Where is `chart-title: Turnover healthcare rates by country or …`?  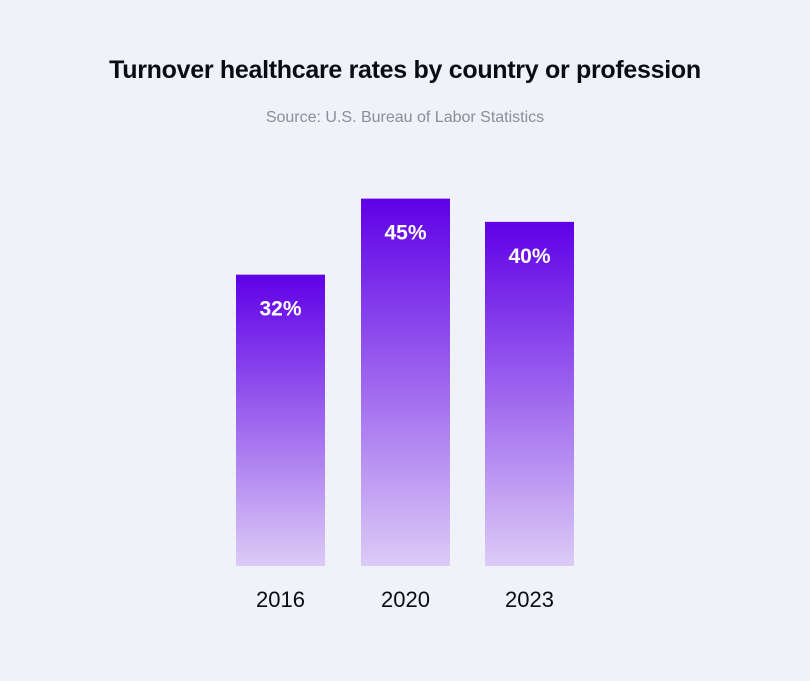 chart-title: Turnover healthcare rates by country or … is located at coordinates (405, 70).